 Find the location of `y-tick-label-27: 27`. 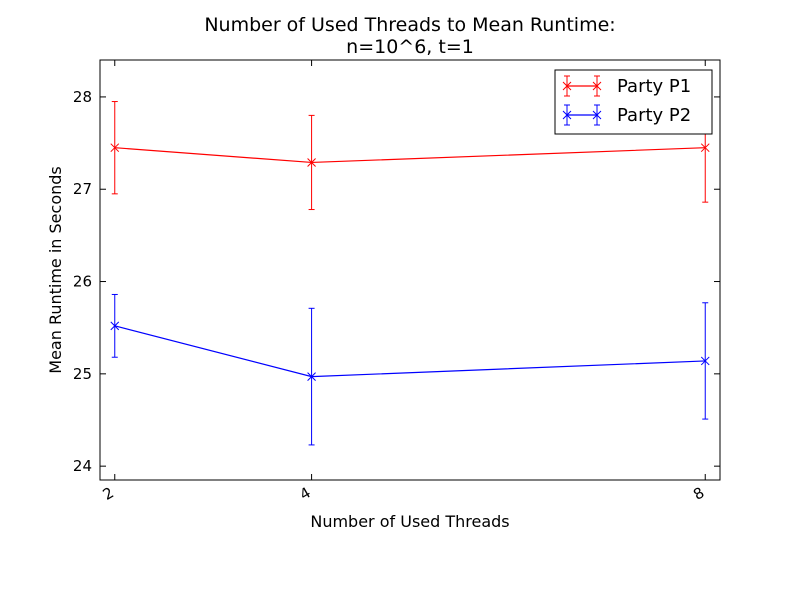

y-tick-label-27: 27 is located at coordinates (82, 189).